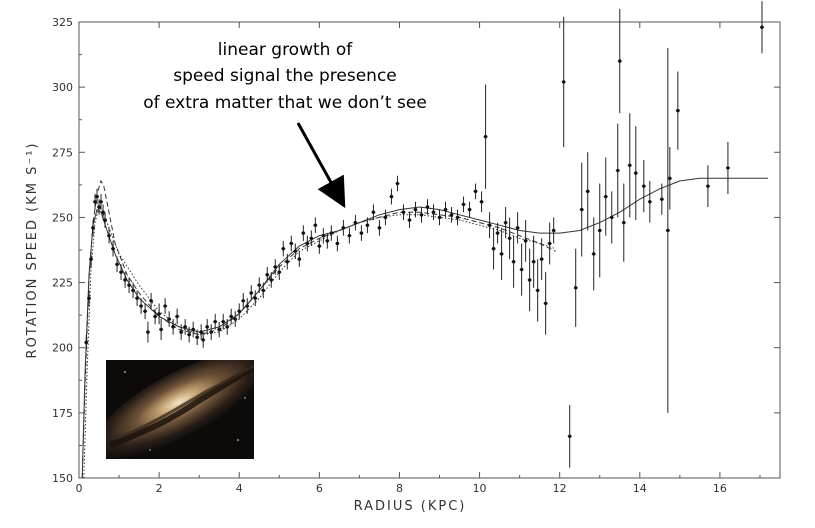 Image resolution: width=815 pixels, height=528 pixels. I want to click on y-tick-label: 150, so click(62, 478).